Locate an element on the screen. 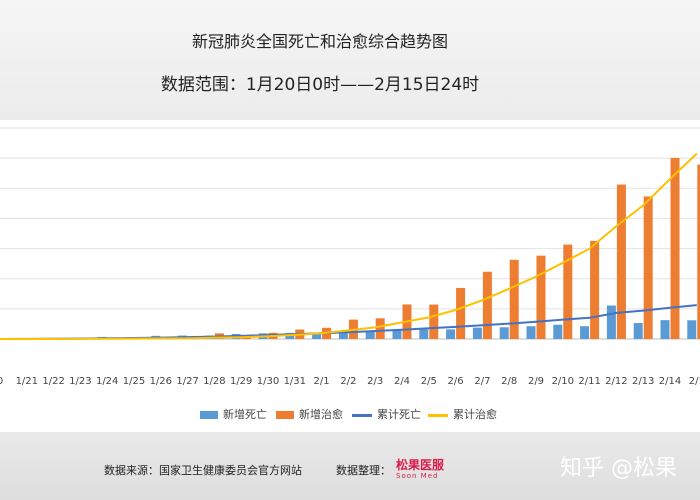  chart-subtitle: 数据范围：1月20日0时——2月15日24时 is located at coordinates (320, 85).